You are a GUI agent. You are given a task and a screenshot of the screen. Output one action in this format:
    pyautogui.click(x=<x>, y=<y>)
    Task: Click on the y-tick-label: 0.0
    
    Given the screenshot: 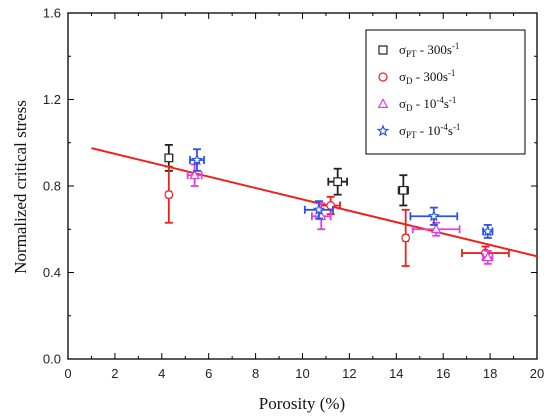 What is the action you would take?
    pyautogui.click(x=52, y=359)
    